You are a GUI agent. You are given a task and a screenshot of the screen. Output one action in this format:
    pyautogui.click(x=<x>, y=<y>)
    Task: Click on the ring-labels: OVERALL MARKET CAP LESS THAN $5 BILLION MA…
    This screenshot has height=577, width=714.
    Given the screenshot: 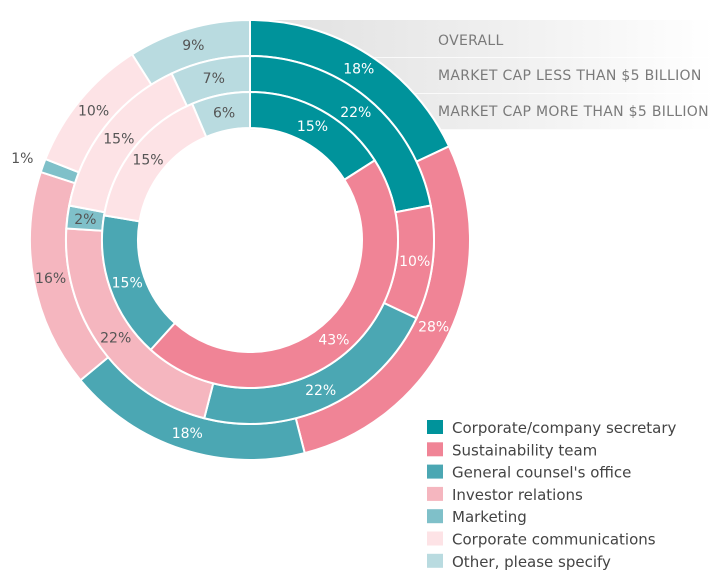 What is the action you would take?
    pyautogui.click(x=573, y=76)
    